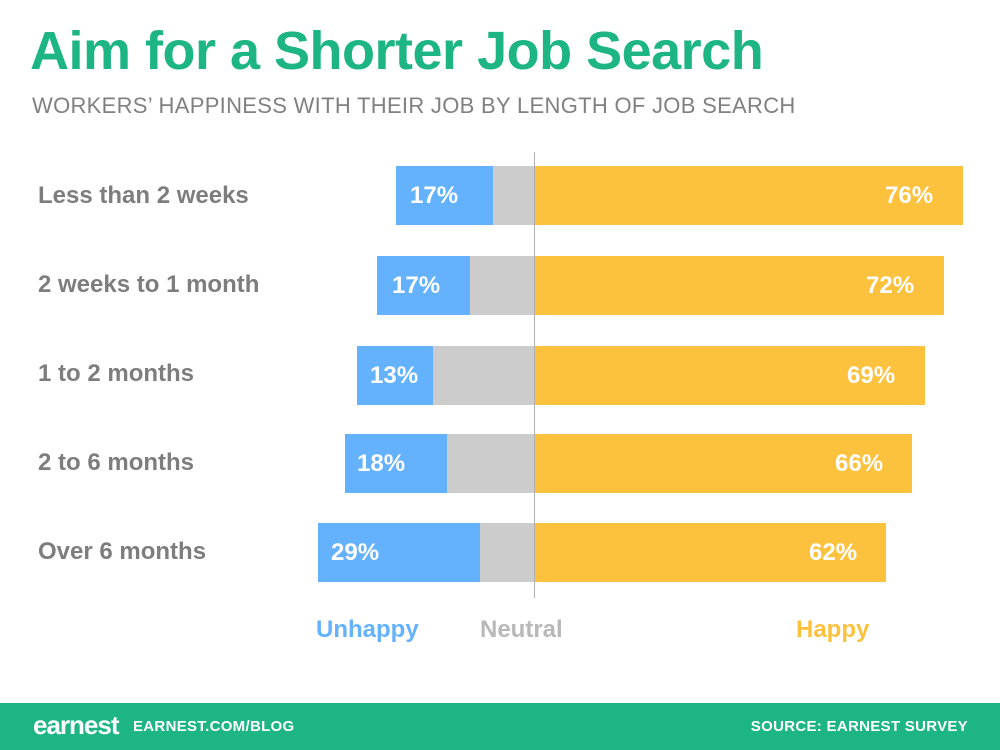 This screenshot has height=750, width=1000. What do you see at coordinates (214, 726) in the screenshot?
I see `blog-link: EARNEST.COM/BLOG` at bounding box center [214, 726].